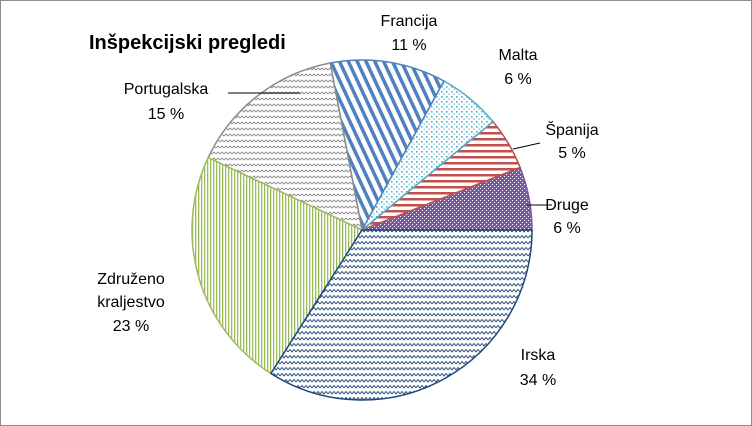 The width and height of the screenshot is (752, 426). I want to click on data-label-zdruzeno: kraljestvo, so click(131, 302).